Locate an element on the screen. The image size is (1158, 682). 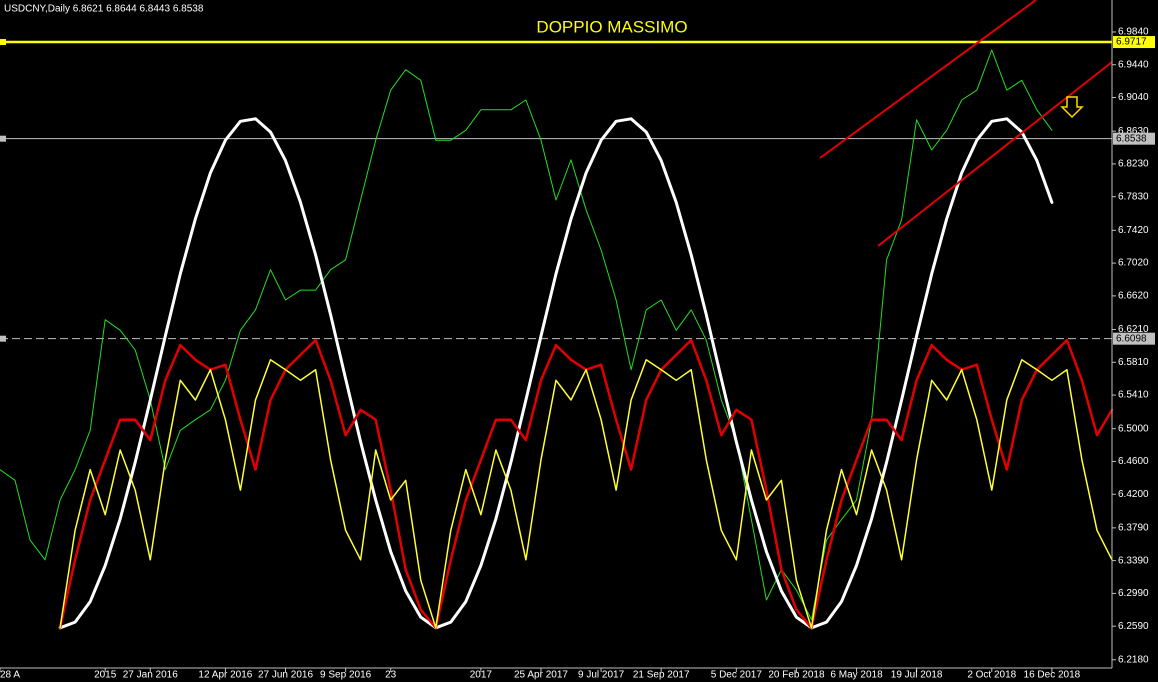
x-tick-label: 2 Oct 2018 is located at coordinates (991, 675).